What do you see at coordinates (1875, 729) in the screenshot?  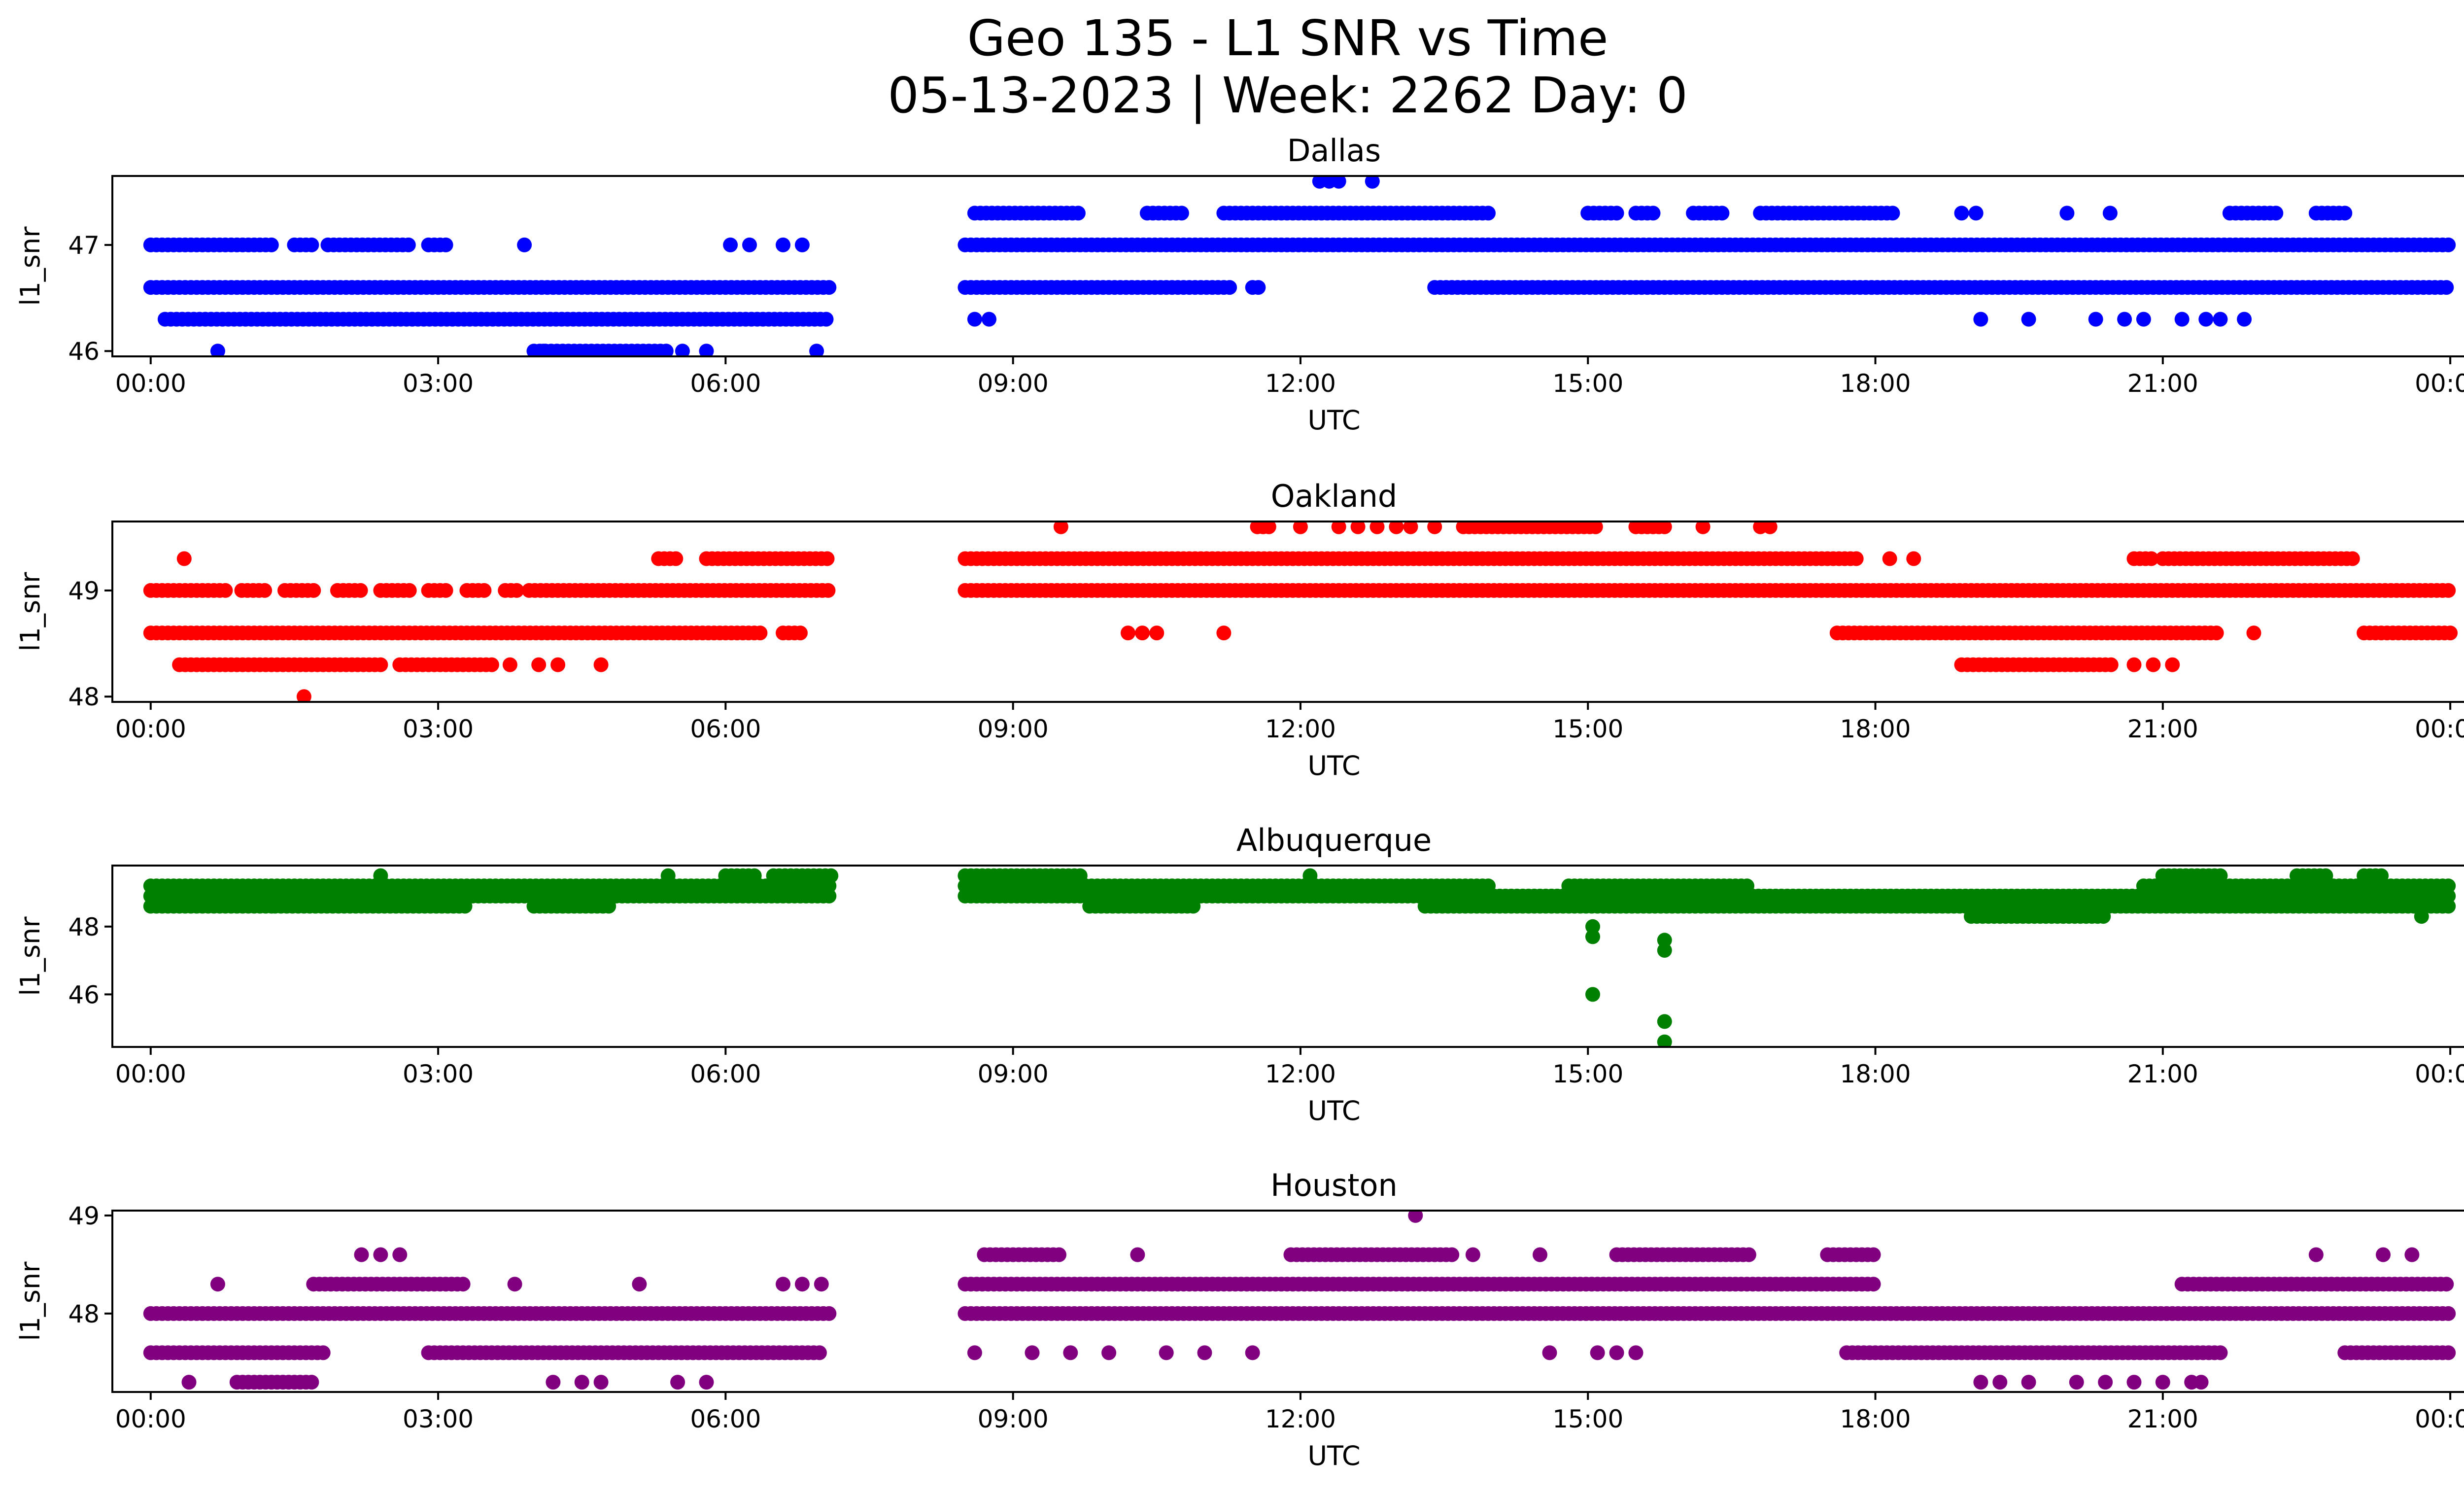 I see `x-tick-label: 18:00` at bounding box center [1875, 729].